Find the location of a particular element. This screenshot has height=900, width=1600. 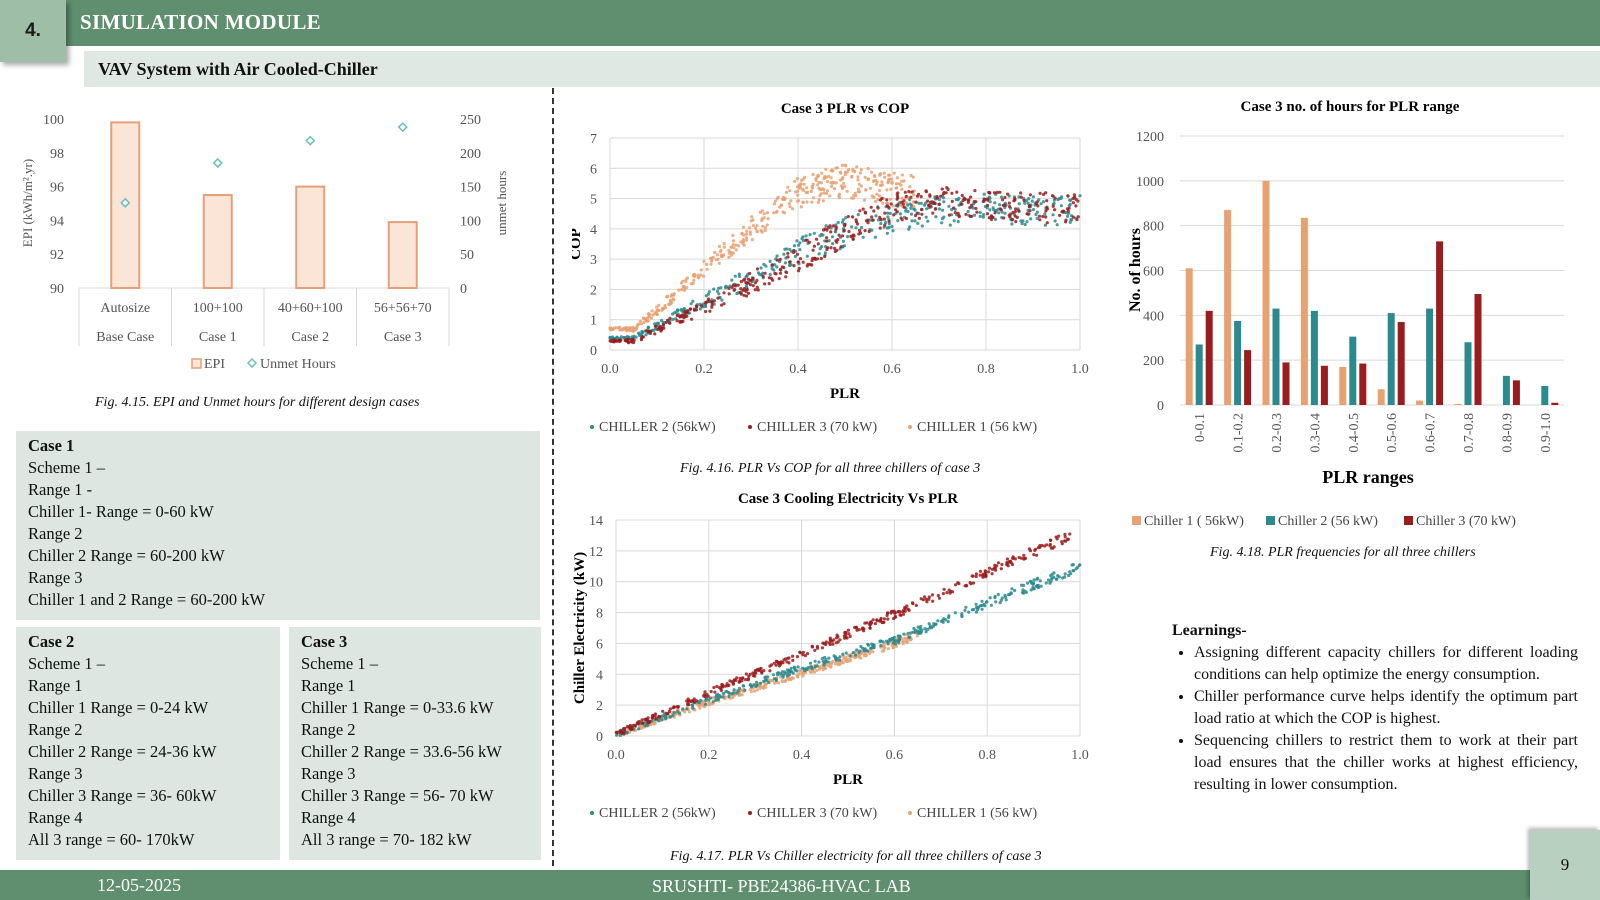

y-tick-label: 6 is located at coordinates (593, 169).